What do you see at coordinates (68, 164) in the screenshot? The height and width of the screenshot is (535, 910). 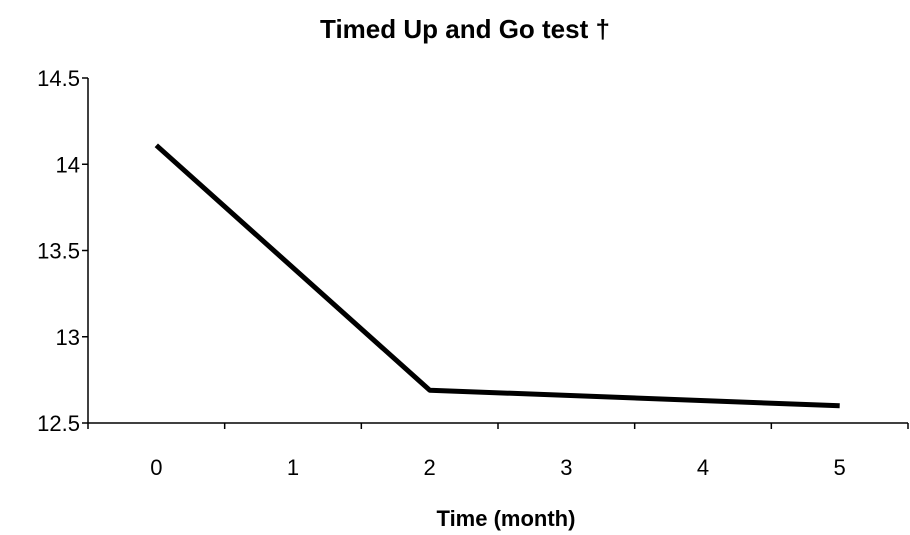 I see `y-tick-label: 14` at bounding box center [68, 164].